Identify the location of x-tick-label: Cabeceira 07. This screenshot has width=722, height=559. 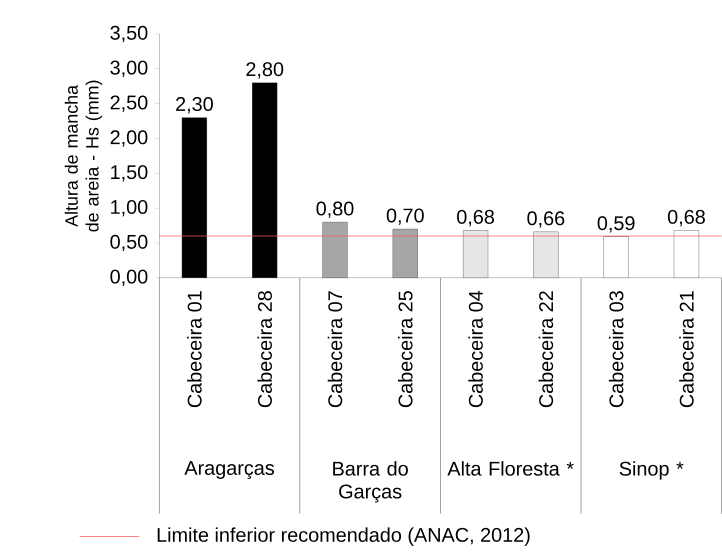
(335, 350).